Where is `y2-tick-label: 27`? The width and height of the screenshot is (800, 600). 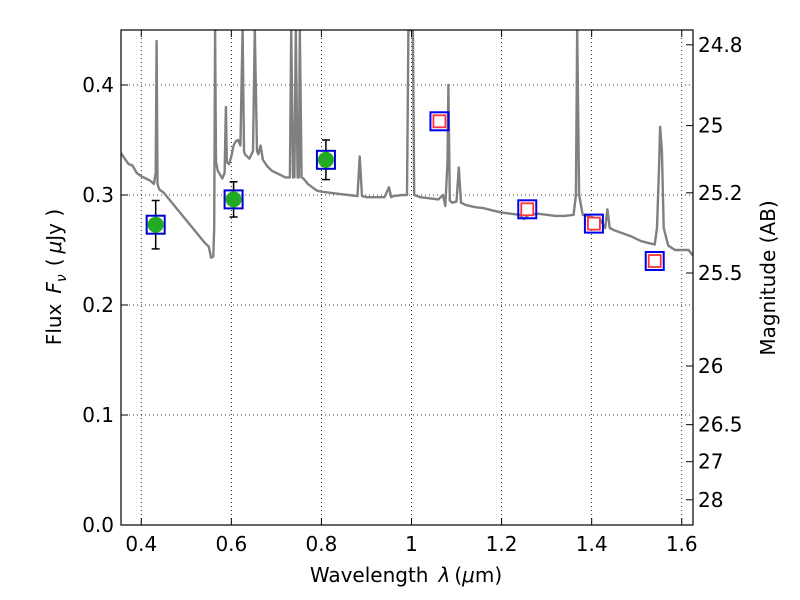 y2-tick-label: 27 is located at coordinates (710, 462).